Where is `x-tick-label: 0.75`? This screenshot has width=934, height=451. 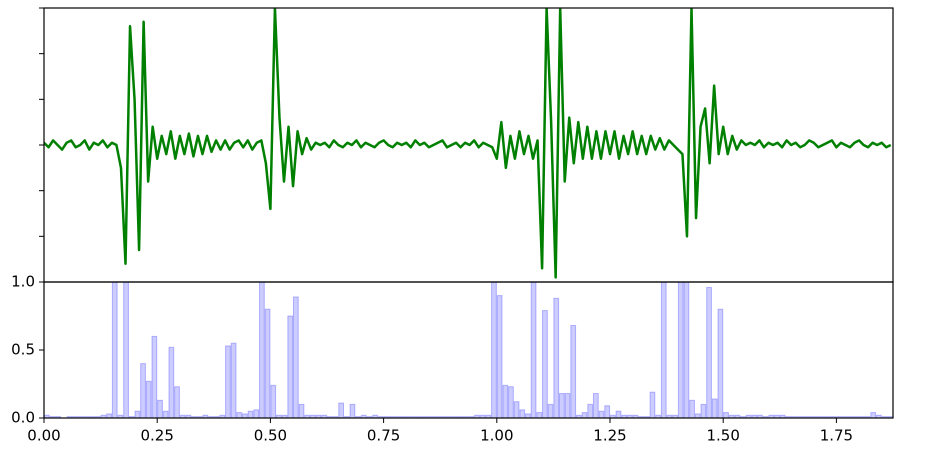 x-tick-label: 0.75 is located at coordinates (383, 436).